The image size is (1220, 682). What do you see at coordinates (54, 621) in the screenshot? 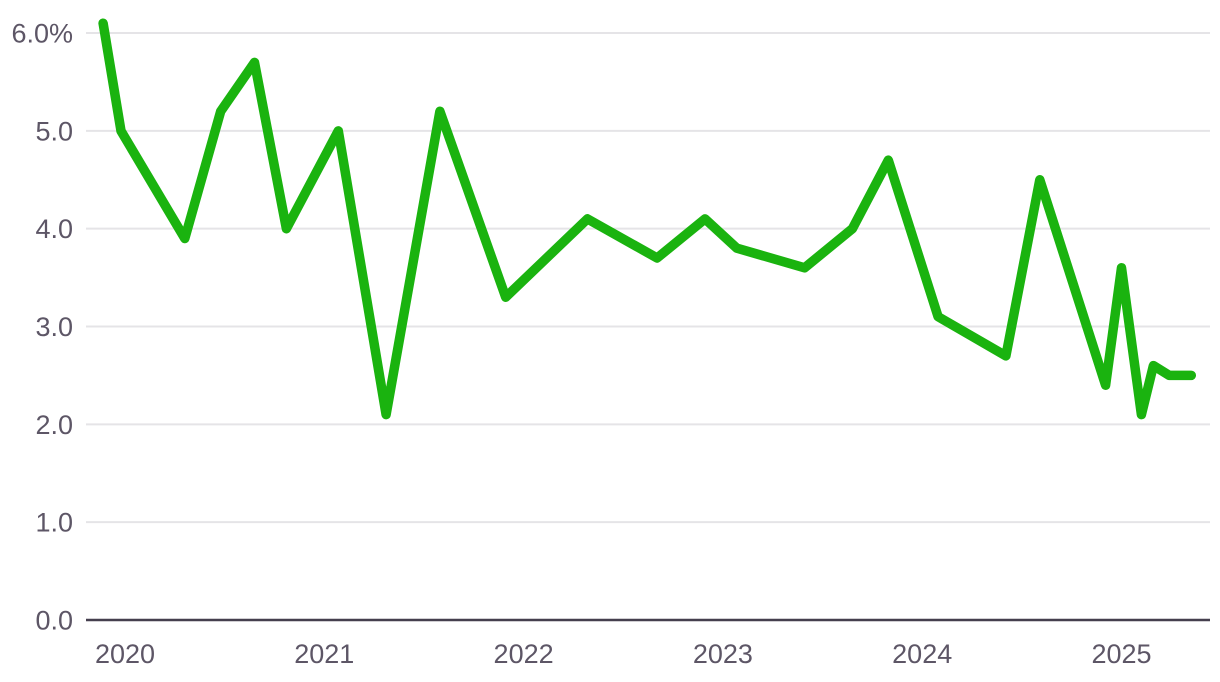
I see `y-tick-label: 0.0` at bounding box center [54, 621].